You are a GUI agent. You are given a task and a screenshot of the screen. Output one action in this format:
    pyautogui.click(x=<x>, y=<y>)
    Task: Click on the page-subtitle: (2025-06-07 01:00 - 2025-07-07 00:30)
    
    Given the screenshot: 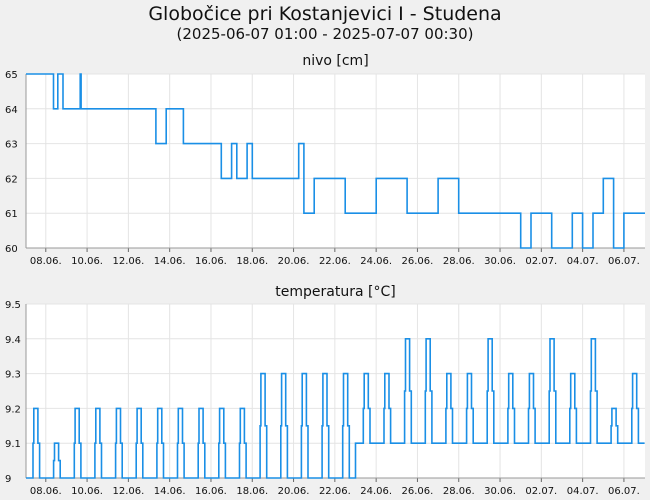 What is the action you would take?
    pyautogui.click(x=325, y=34)
    